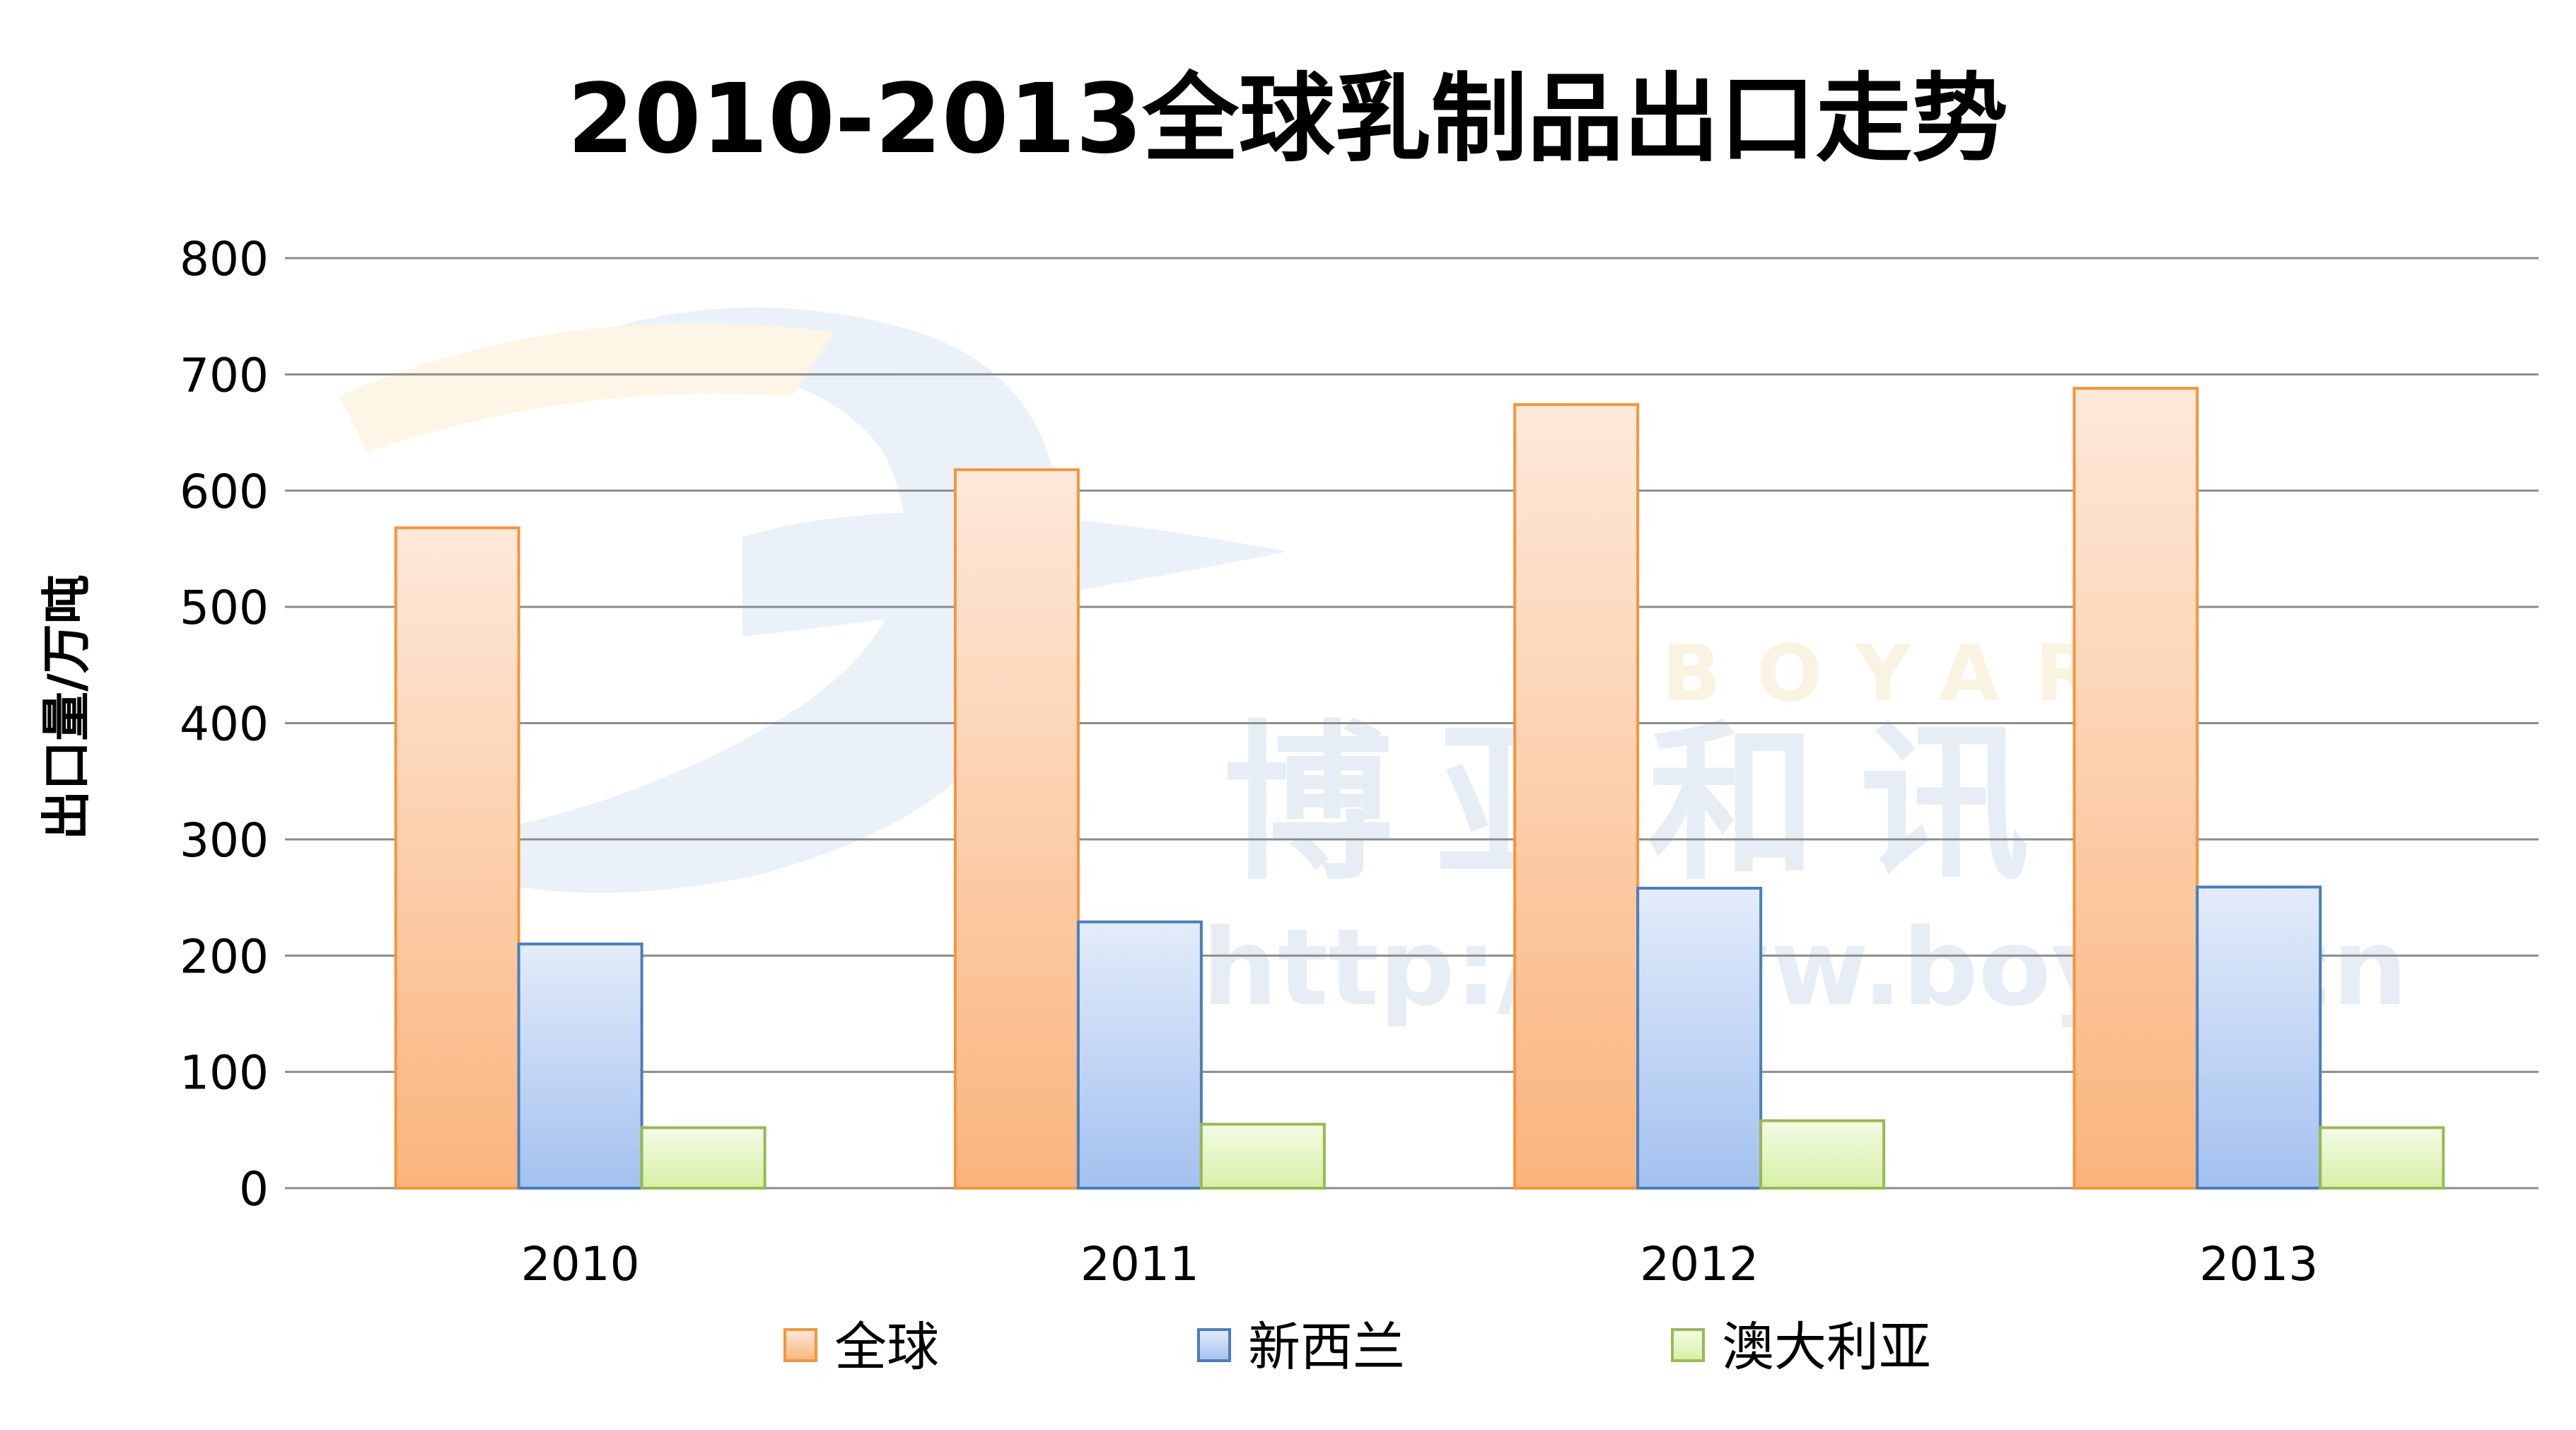  Describe the element at coordinates (2136, 788) in the screenshot. I see `bar-全球-2013` at that location.